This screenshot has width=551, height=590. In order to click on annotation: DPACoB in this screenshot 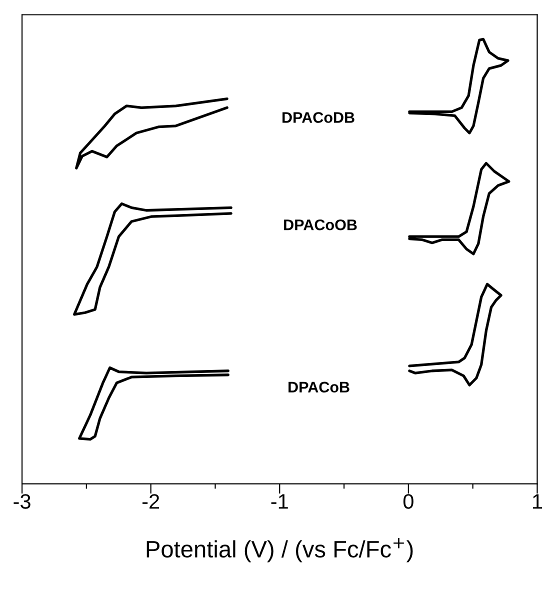, I will do `click(319, 387)`.